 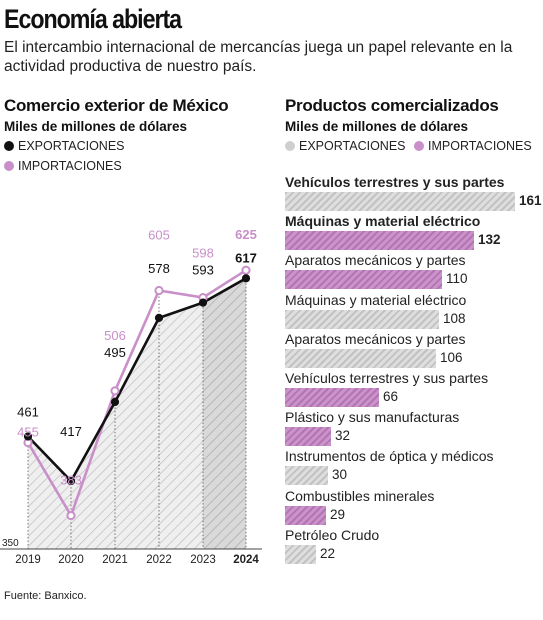 What do you see at coordinates (70, 166) in the screenshot?
I see `line-legend-imports-label: IMPORTACIONES` at bounding box center [70, 166].